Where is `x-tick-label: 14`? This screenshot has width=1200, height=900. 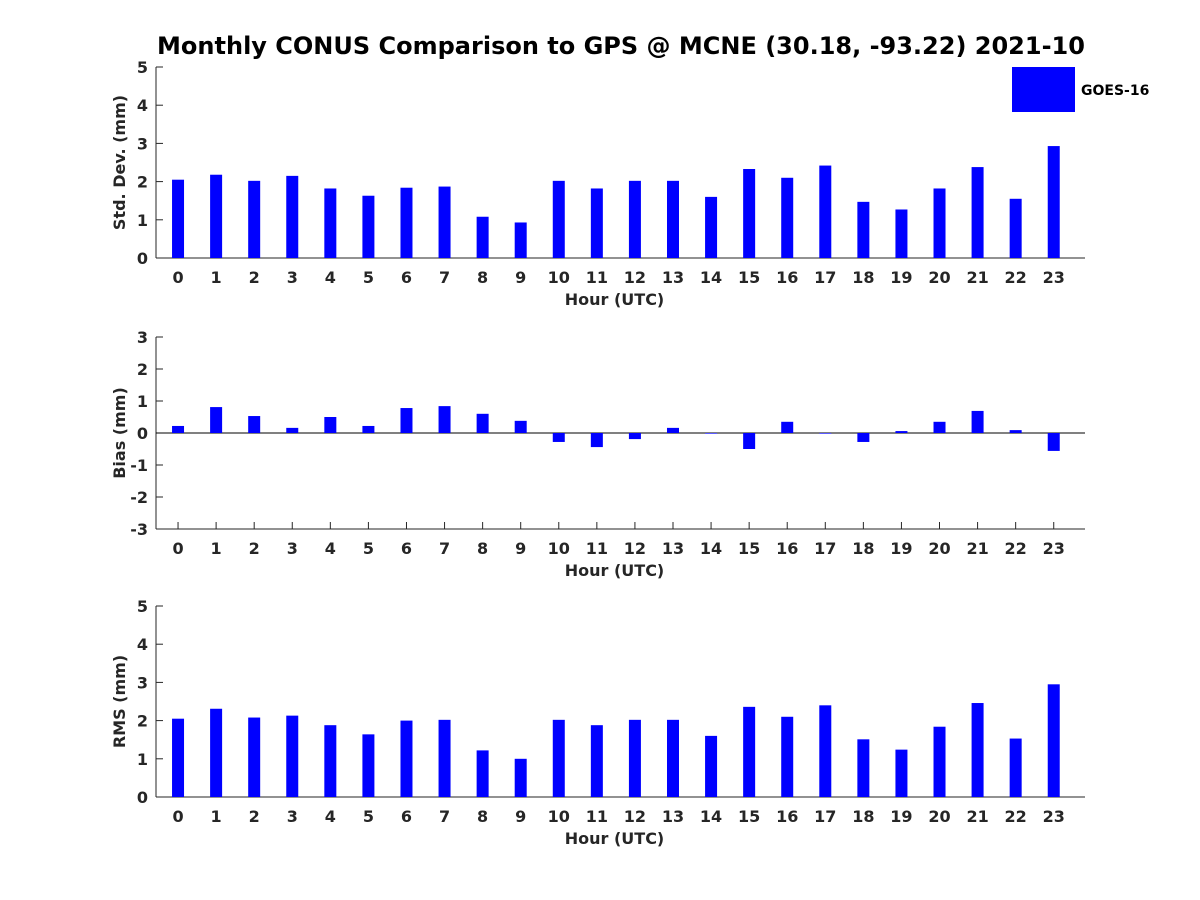
x-tick-label: 14 is located at coordinates (711, 816).